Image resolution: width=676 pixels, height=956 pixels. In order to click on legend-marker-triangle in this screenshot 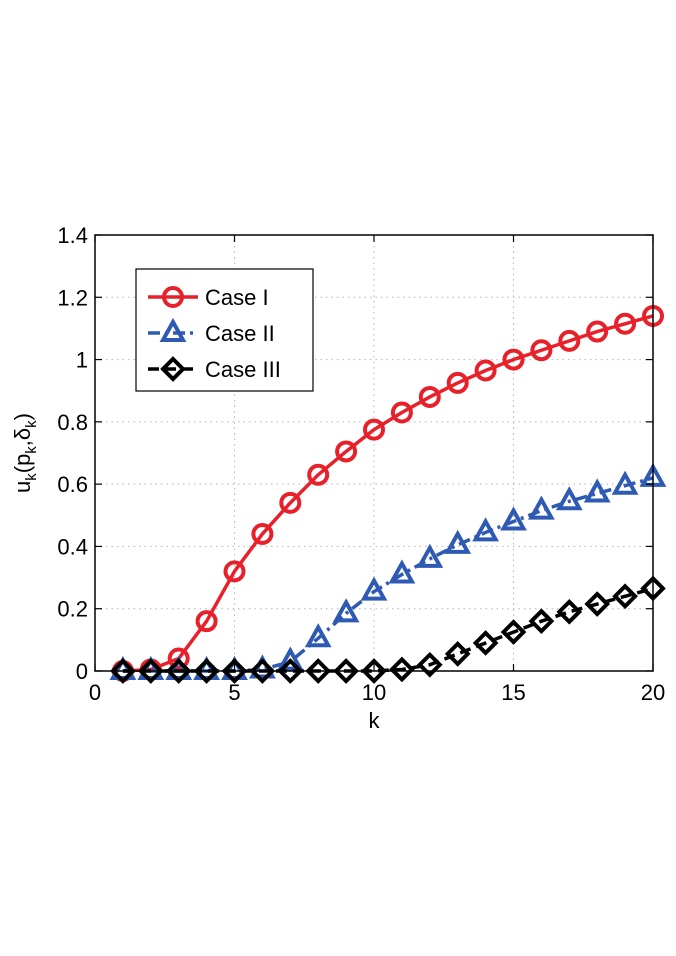, I will do `click(173, 329)`.